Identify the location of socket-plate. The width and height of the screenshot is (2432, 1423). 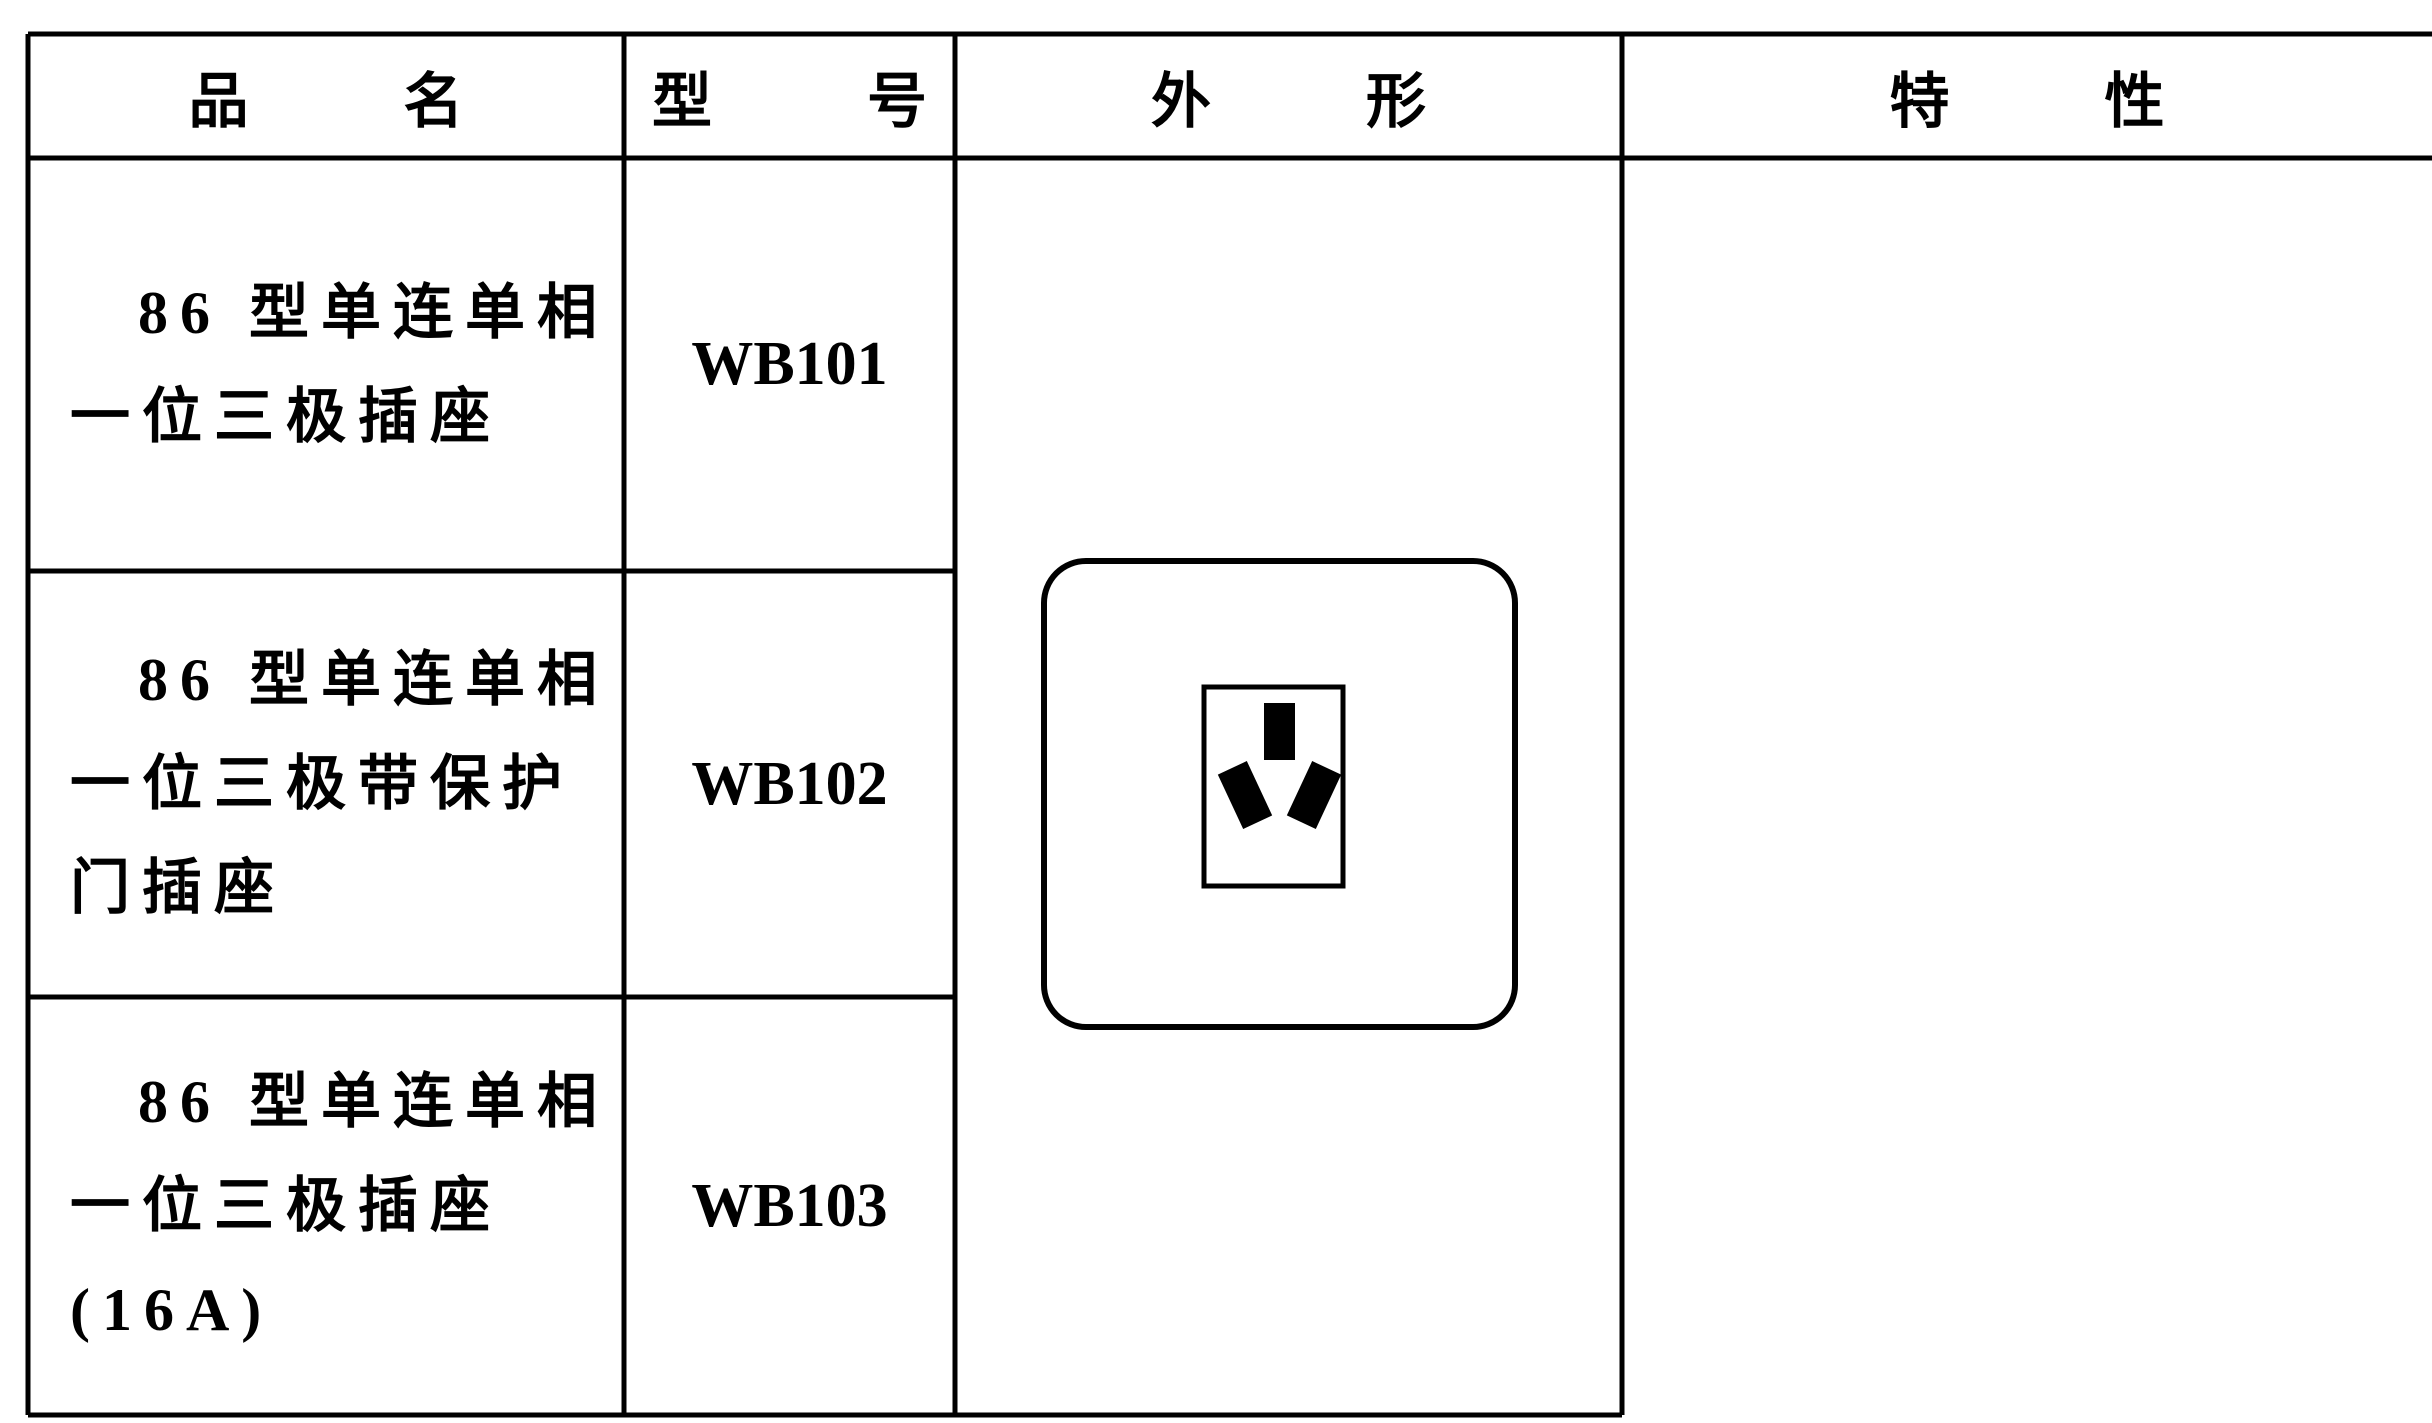
(1279, 794).